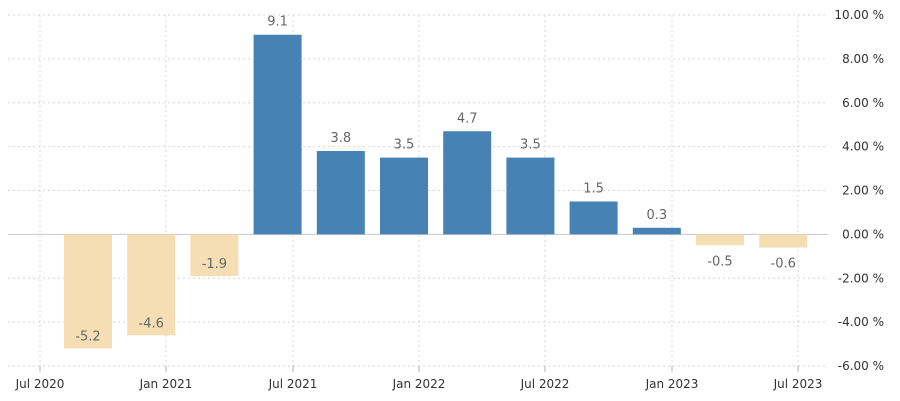 This screenshot has height=401, width=900. What do you see at coordinates (863, 234) in the screenshot?
I see `y-tick-label: 0.00 %` at bounding box center [863, 234].